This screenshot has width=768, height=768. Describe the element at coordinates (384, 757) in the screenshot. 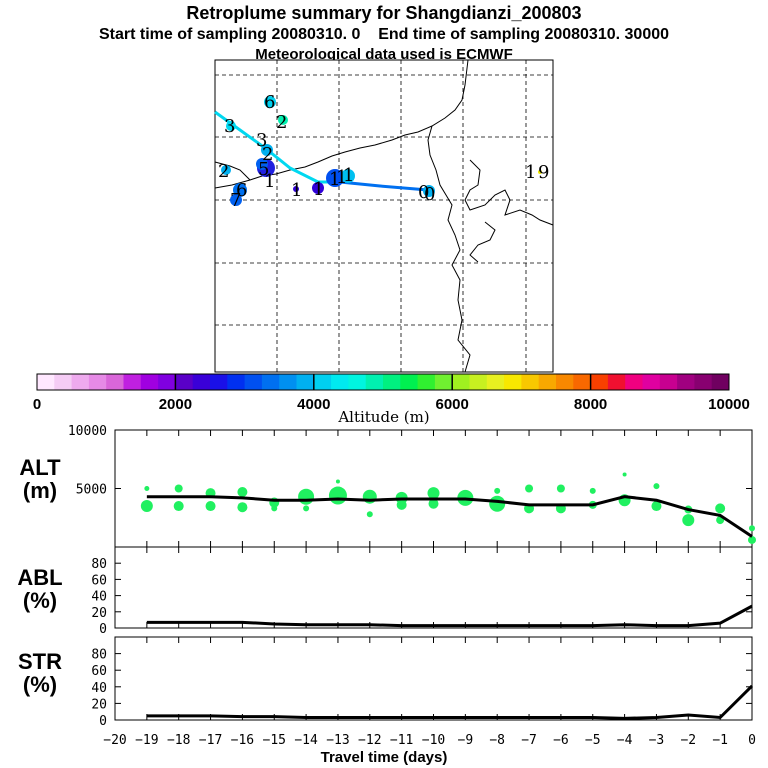

I see `x-axis-label: Travel time (days)` at that location.